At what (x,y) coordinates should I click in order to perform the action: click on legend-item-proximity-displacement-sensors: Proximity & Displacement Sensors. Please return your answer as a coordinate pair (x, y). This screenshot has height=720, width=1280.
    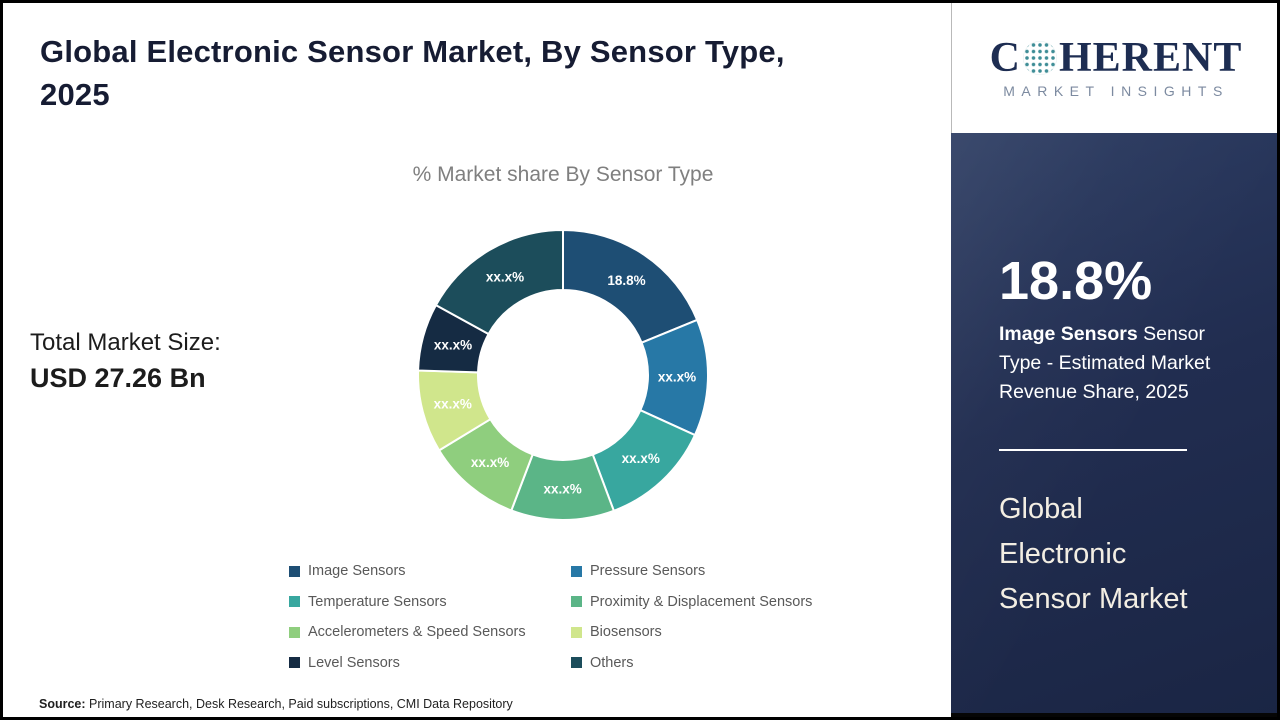
    Looking at the image, I should click on (691, 602).